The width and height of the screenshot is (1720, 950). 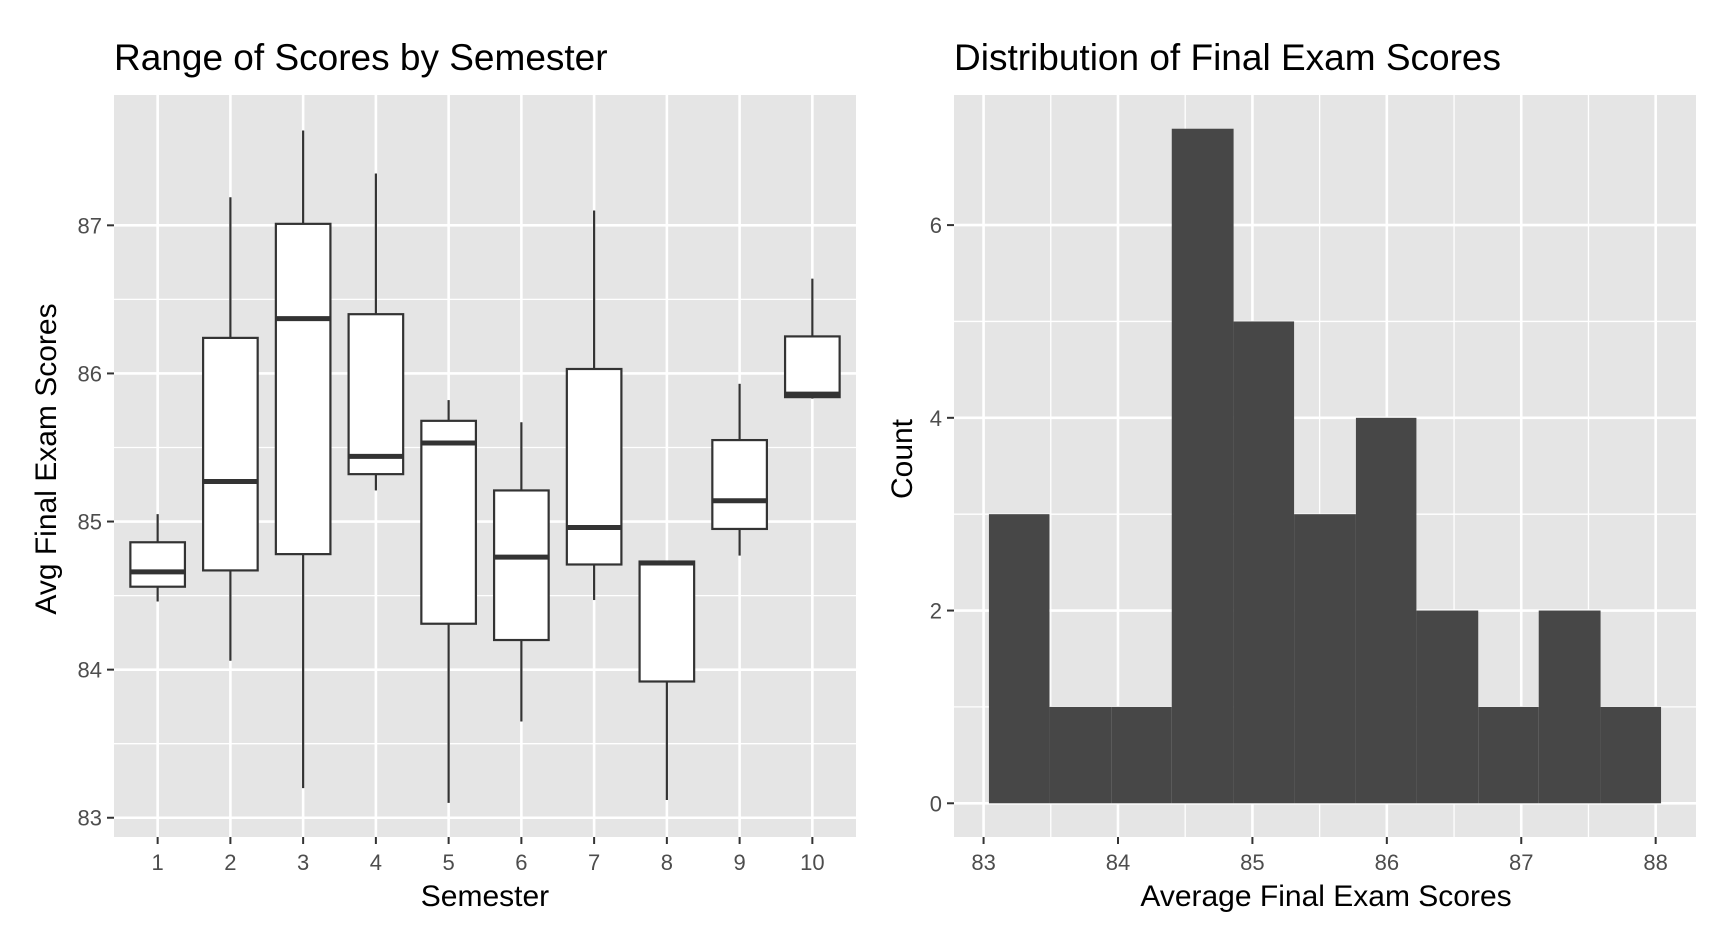 I want to click on boxplot-y-tick-label: 87, so click(x=90, y=225).